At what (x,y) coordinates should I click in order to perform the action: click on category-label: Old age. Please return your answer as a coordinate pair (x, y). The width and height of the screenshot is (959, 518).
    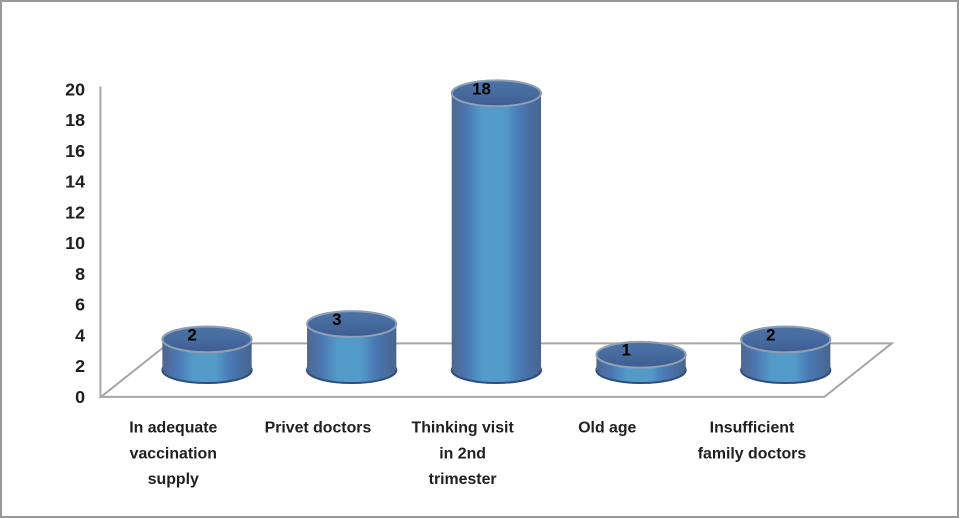
    Looking at the image, I should click on (607, 428).